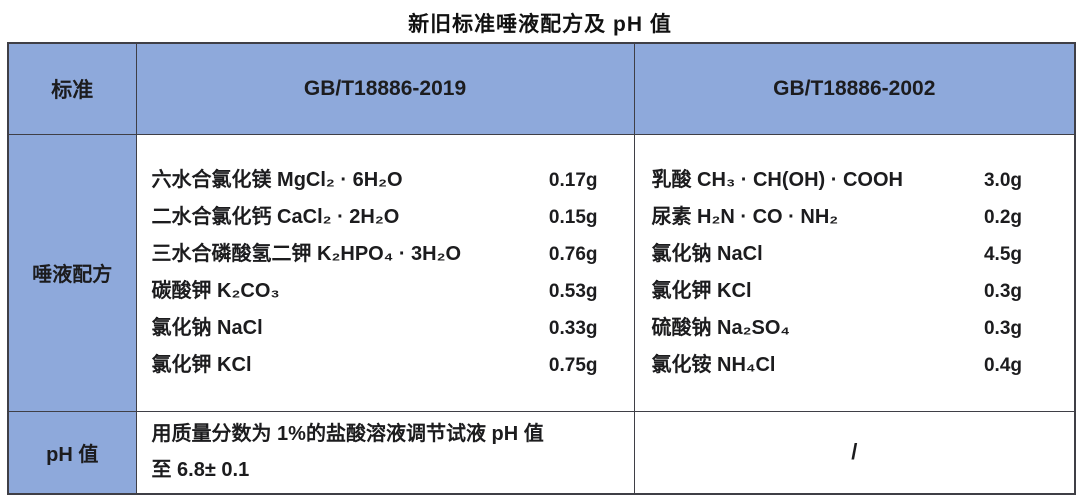 This screenshot has height=499, width=1080. Describe the element at coordinates (854, 452) in the screenshot. I see `ph-cell-gb2002: /` at that location.